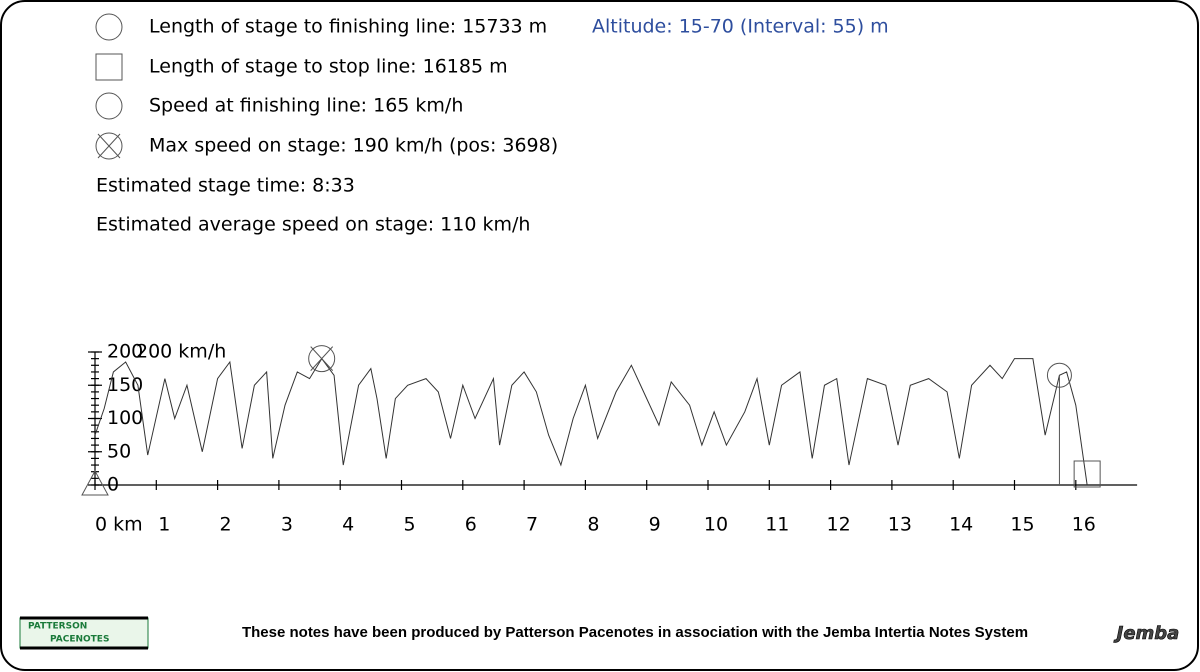 The image size is (1200, 672). What do you see at coordinates (348, 525) in the screenshot?
I see `x-tick-label: 4` at bounding box center [348, 525].